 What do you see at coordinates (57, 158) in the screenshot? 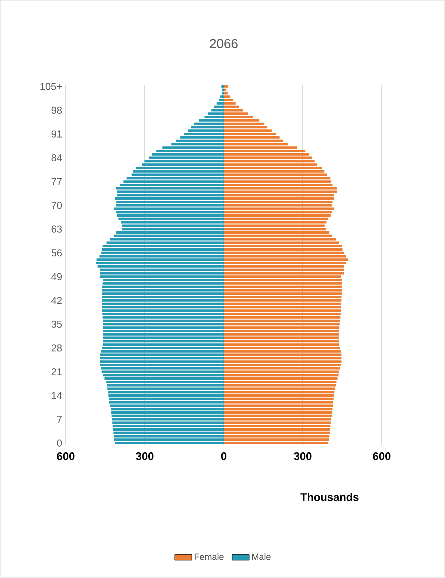
I see `y-tick-label: 84` at bounding box center [57, 158].